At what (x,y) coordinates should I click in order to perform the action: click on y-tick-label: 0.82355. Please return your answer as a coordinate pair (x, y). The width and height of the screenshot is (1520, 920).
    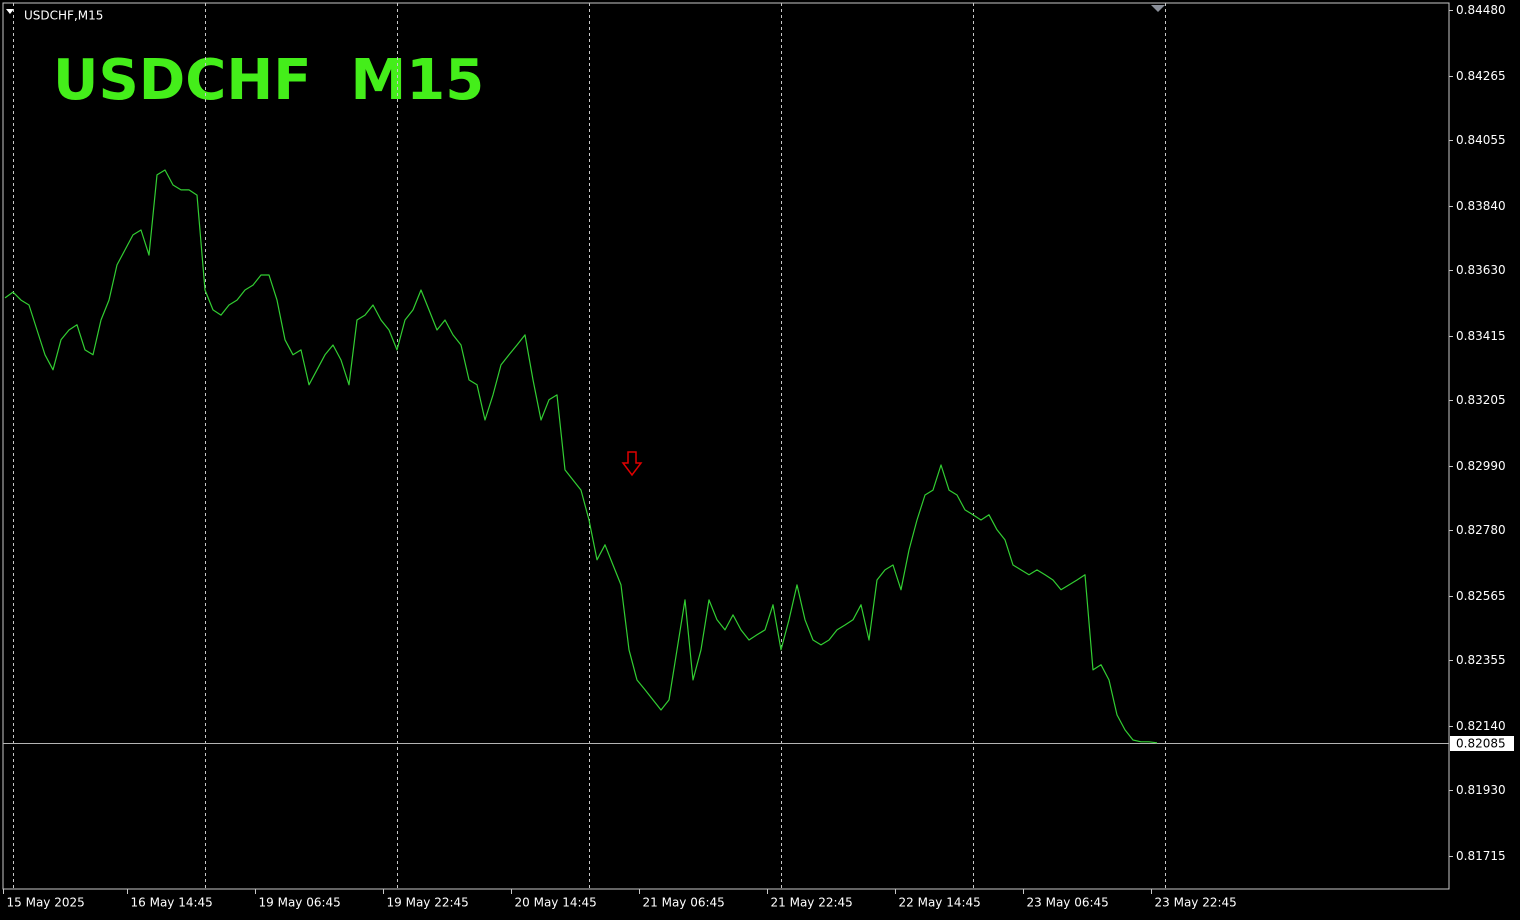
    Looking at the image, I should click on (1481, 660).